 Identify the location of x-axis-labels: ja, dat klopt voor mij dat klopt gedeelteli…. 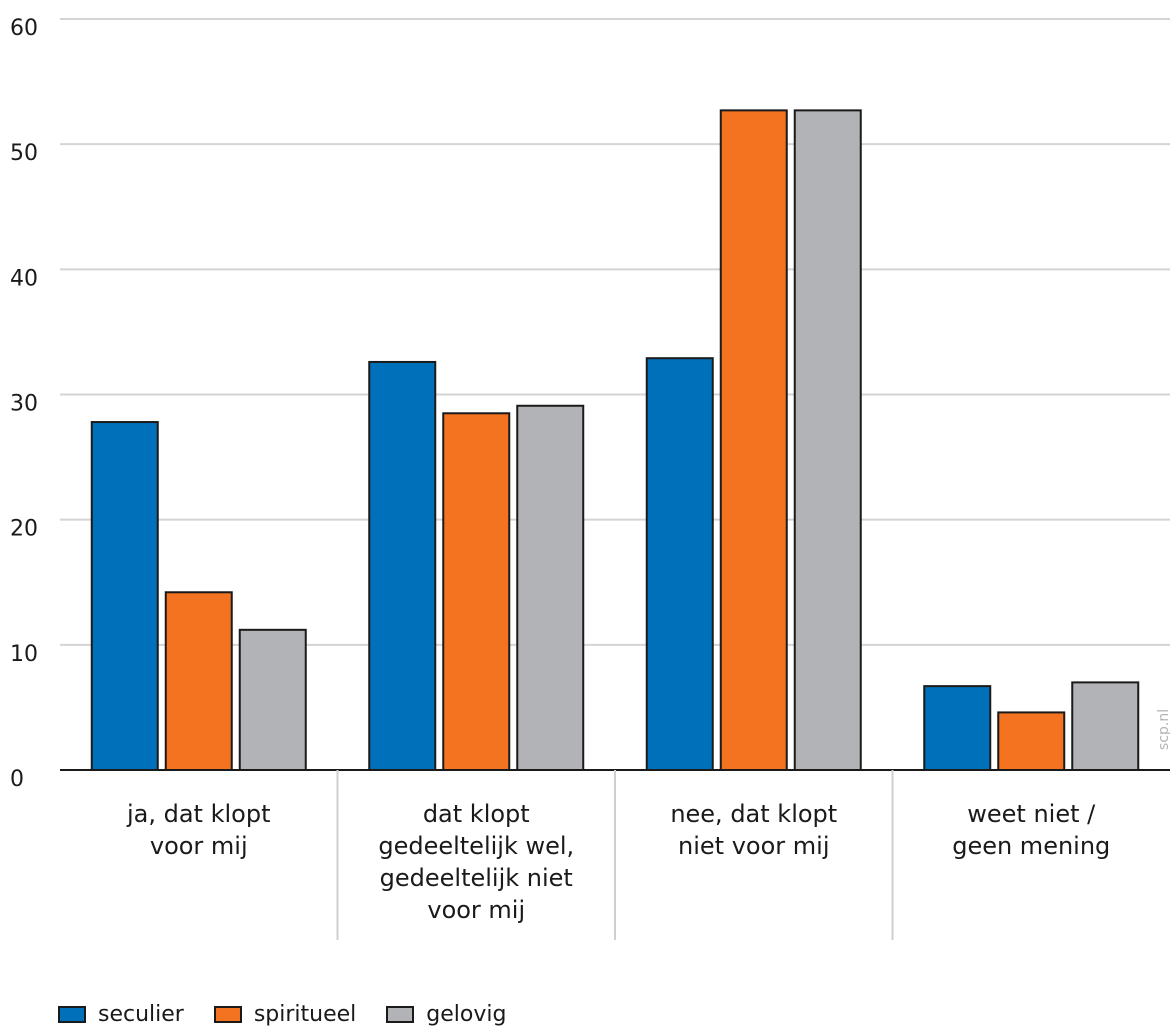
(618, 862).